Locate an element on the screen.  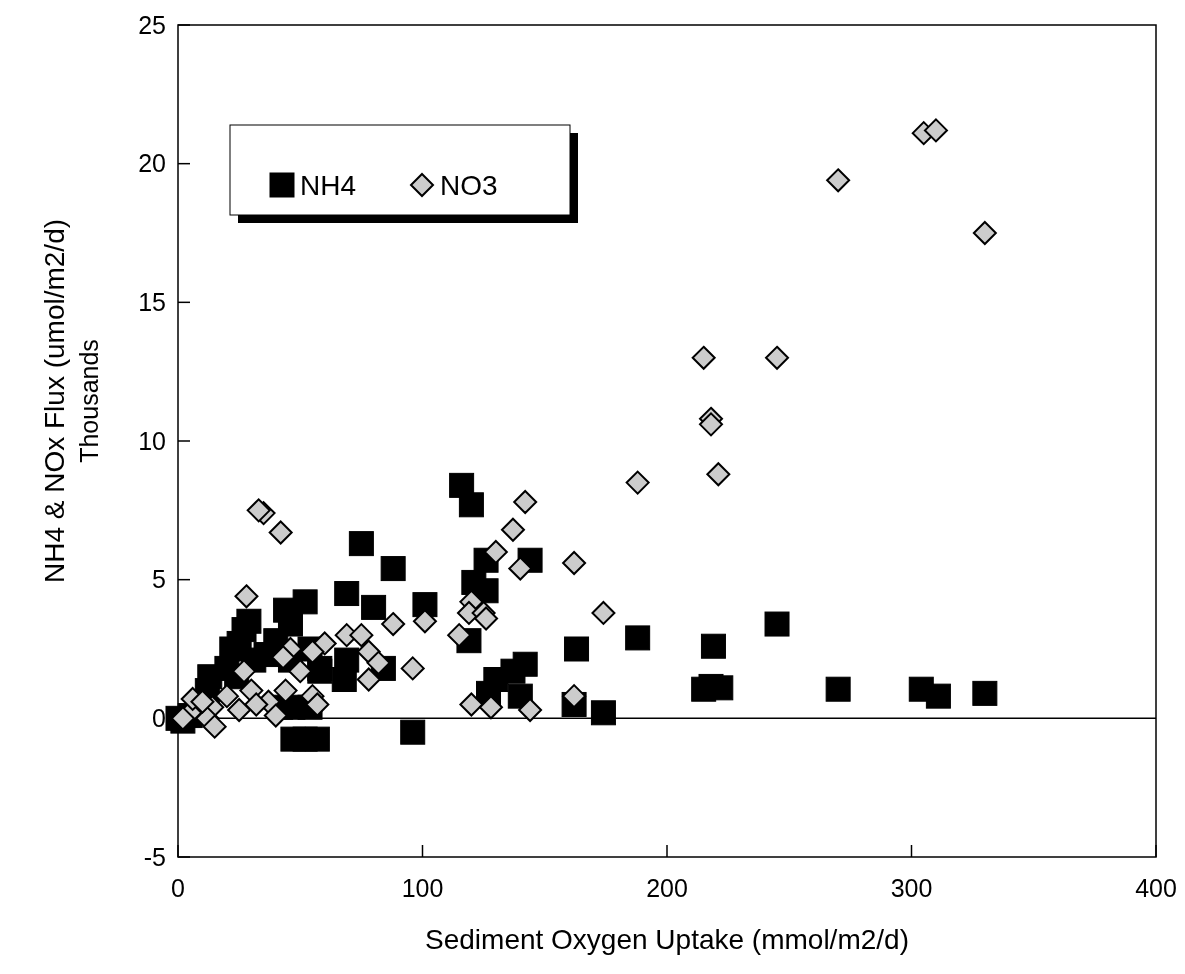
y-tick-label: 10 is located at coordinates (152, 440).